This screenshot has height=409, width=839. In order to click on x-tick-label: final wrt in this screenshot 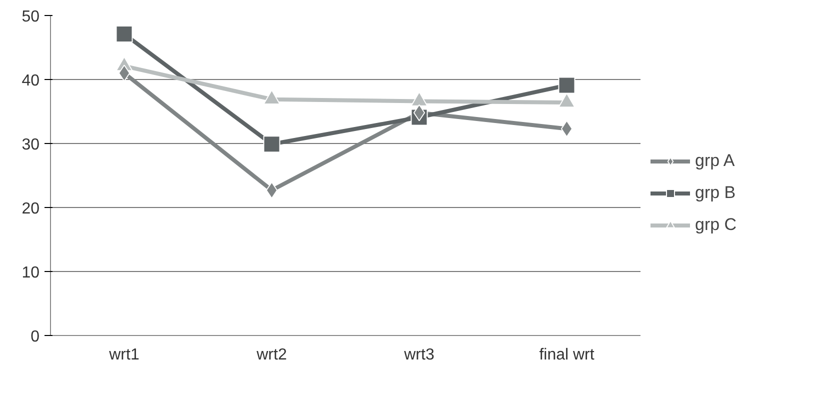, I will do `click(567, 355)`.